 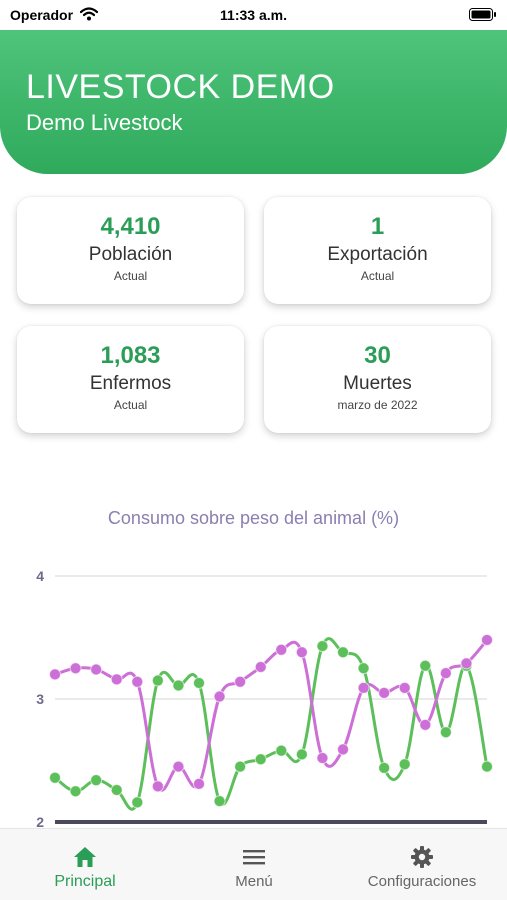 What do you see at coordinates (85, 857) in the screenshot?
I see `home-icon` at bounding box center [85, 857].